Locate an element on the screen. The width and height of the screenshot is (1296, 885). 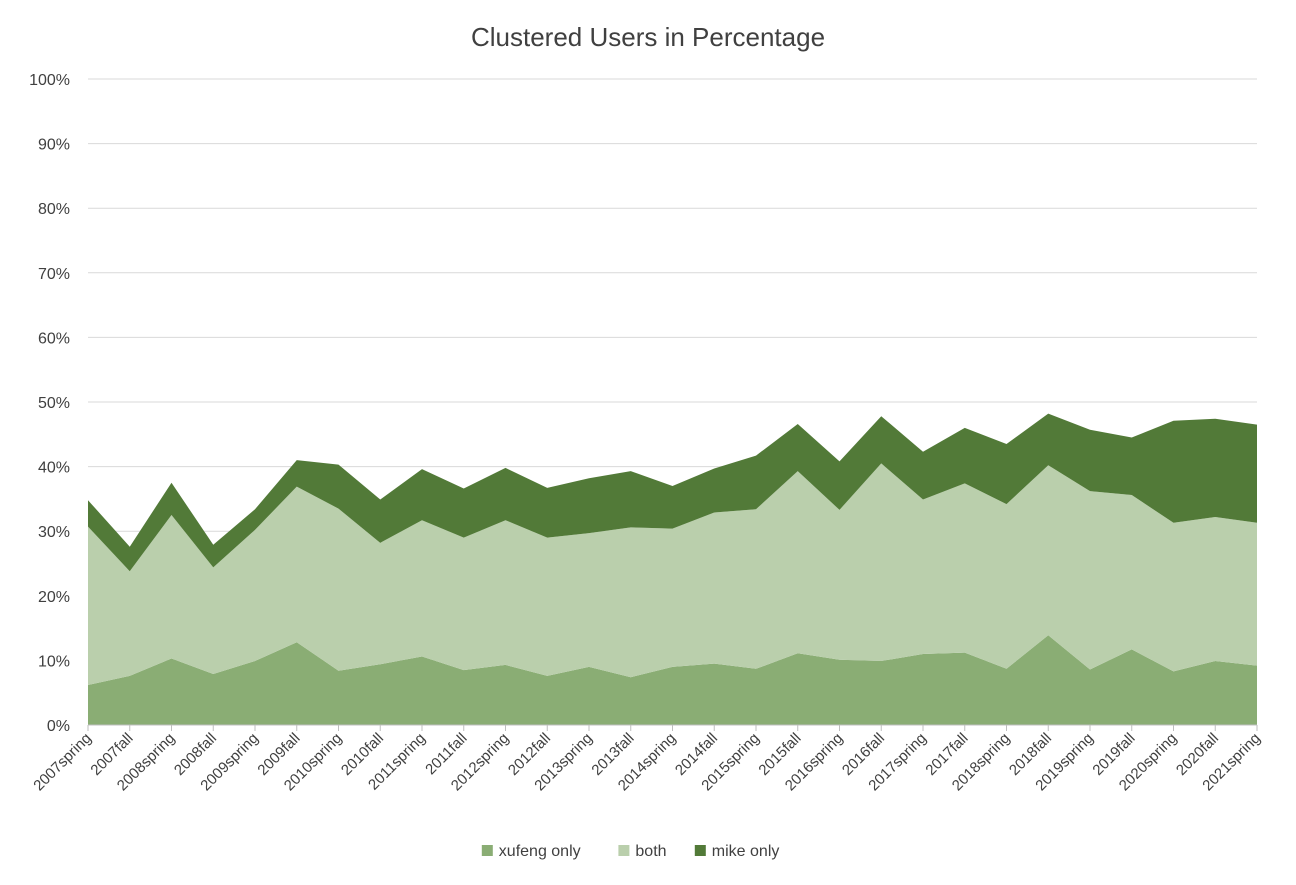
area-xufeng-only is located at coordinates (672, 680).